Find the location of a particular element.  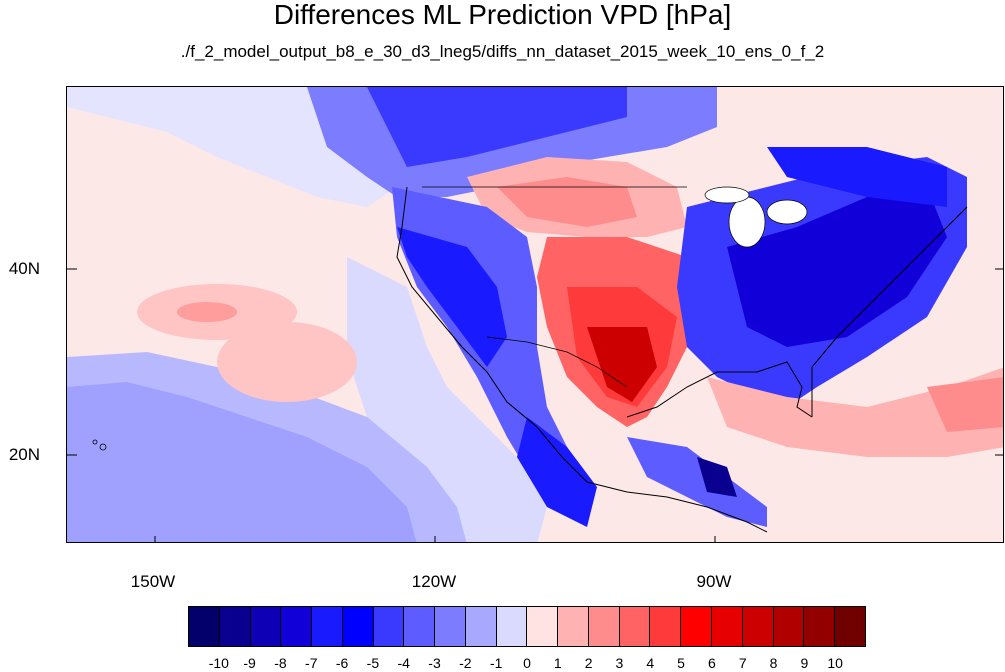

plot-title: Differences ML Prediction VPD [hPa] is located at coordinates (502, 15).